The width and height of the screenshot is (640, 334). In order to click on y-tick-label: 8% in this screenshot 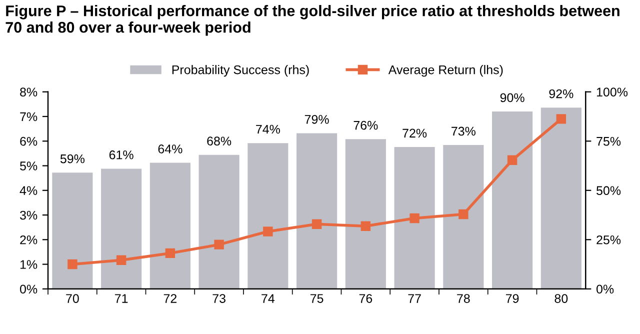, I will do `click(29, 92)`.